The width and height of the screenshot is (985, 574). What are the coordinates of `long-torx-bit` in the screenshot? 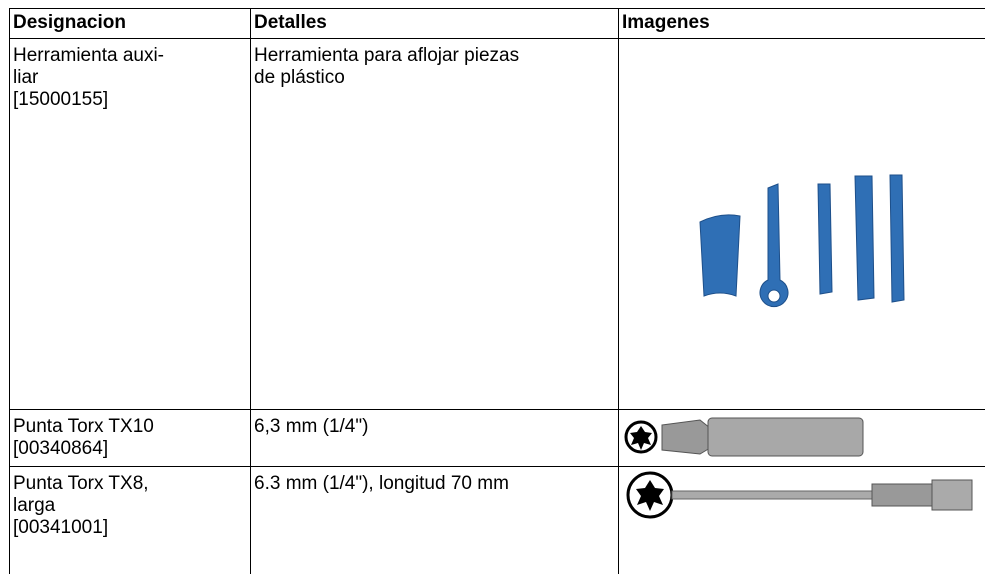 It's located at (799, 495).